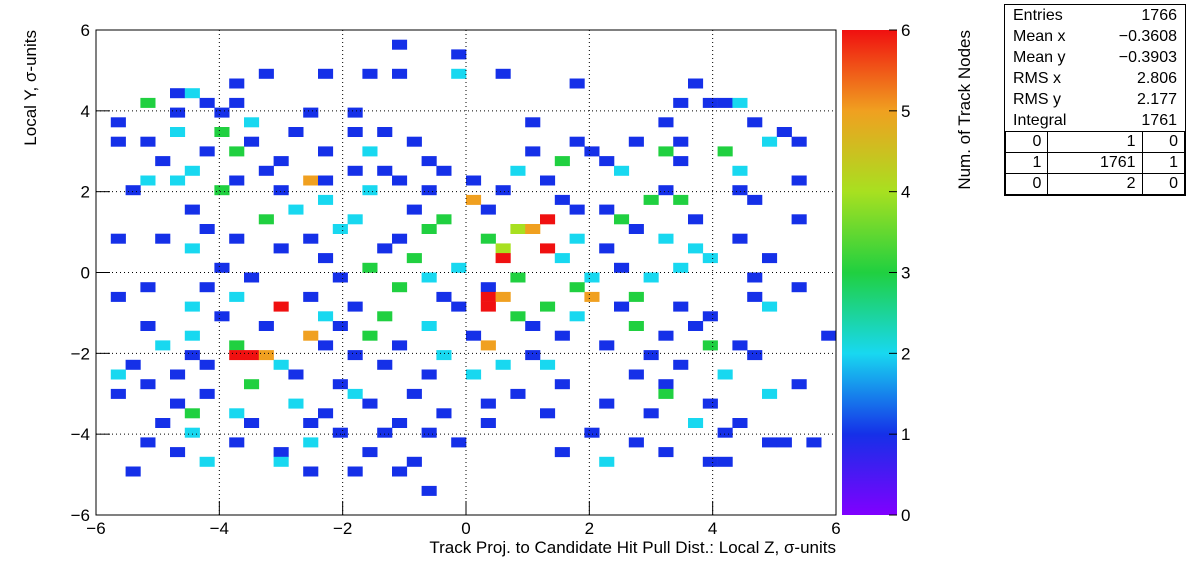 The width and height of the screenshot is (1196, 572). What do you see at coordinates (85, 111) in the screenshot?
I see `y-tick-label: 4` at bounding box center [85, 111].